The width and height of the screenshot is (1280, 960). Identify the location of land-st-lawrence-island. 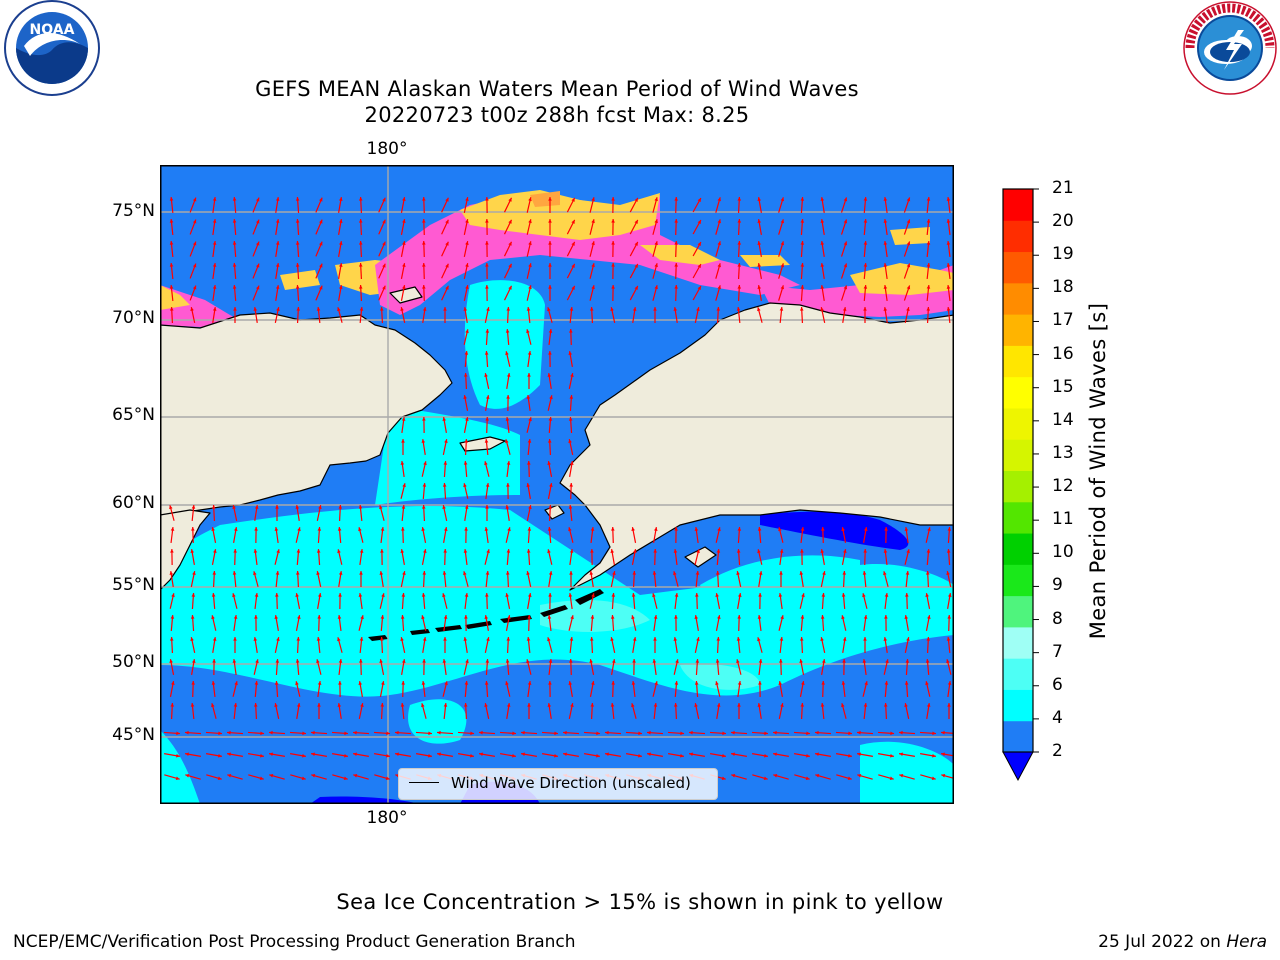
(482, 444).